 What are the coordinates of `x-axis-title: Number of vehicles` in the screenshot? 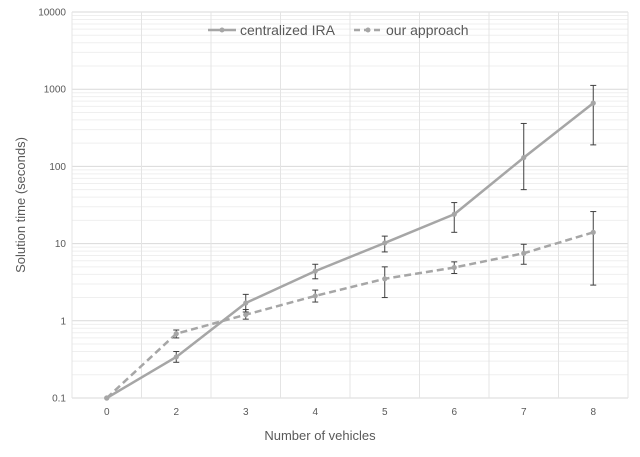 It's located at (320, 435).